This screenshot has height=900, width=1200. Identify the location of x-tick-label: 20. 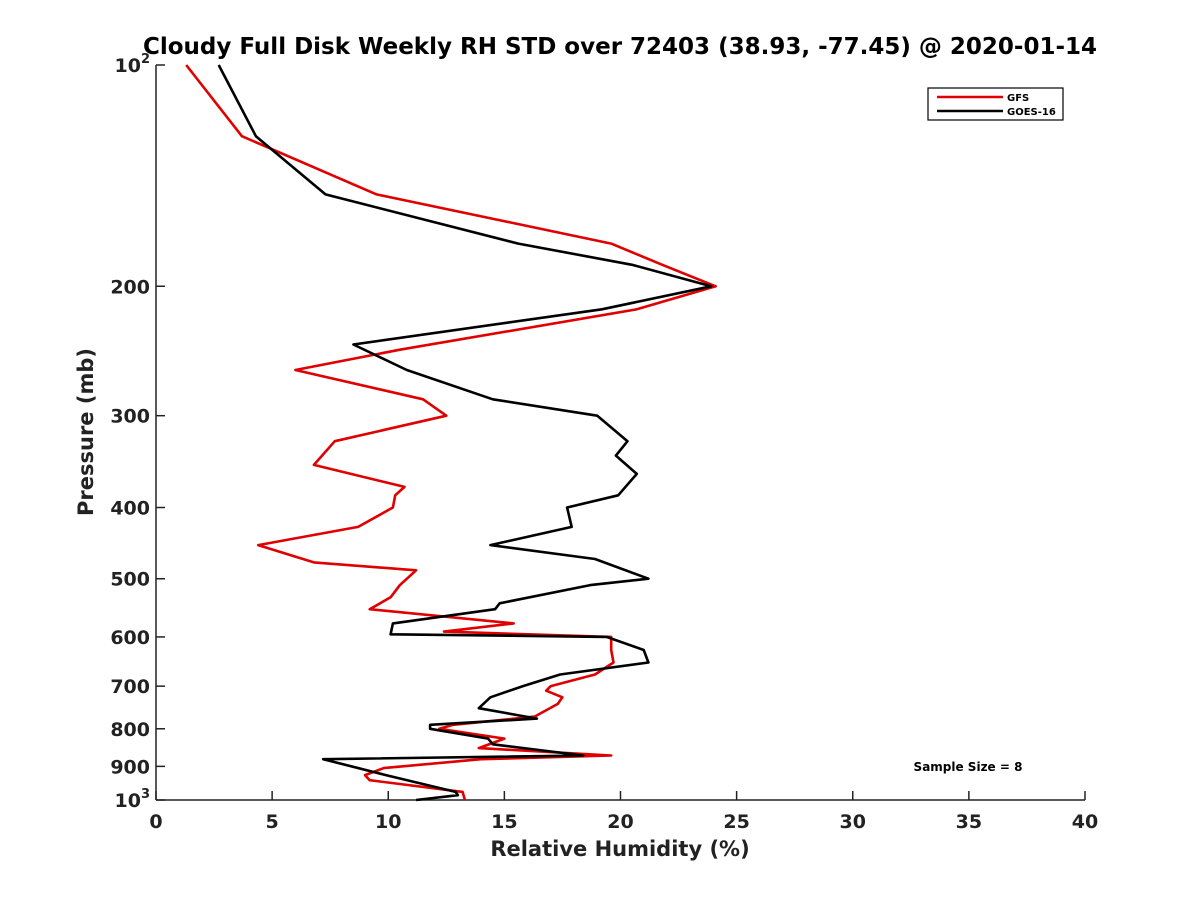
(620, 822).